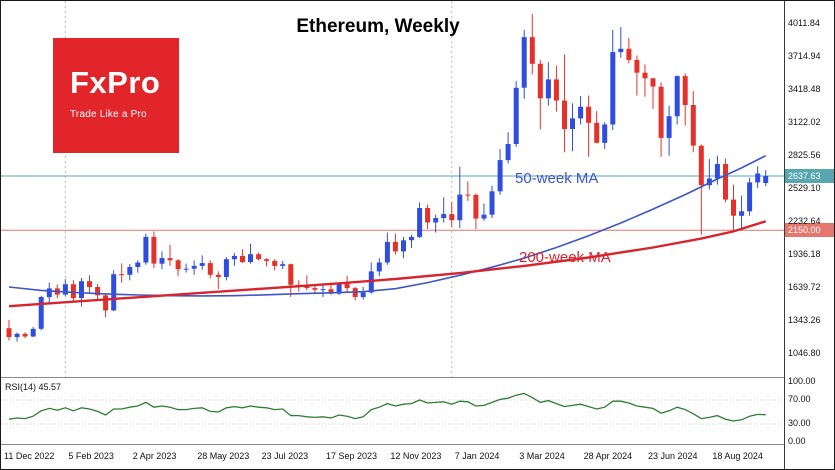 Image resolution: width=835 pixels, height=470 pixels. Describe the element at coordinates (378, 26) in the screenshot. I see `chart-title: Ethereum, Weekly` at that location.